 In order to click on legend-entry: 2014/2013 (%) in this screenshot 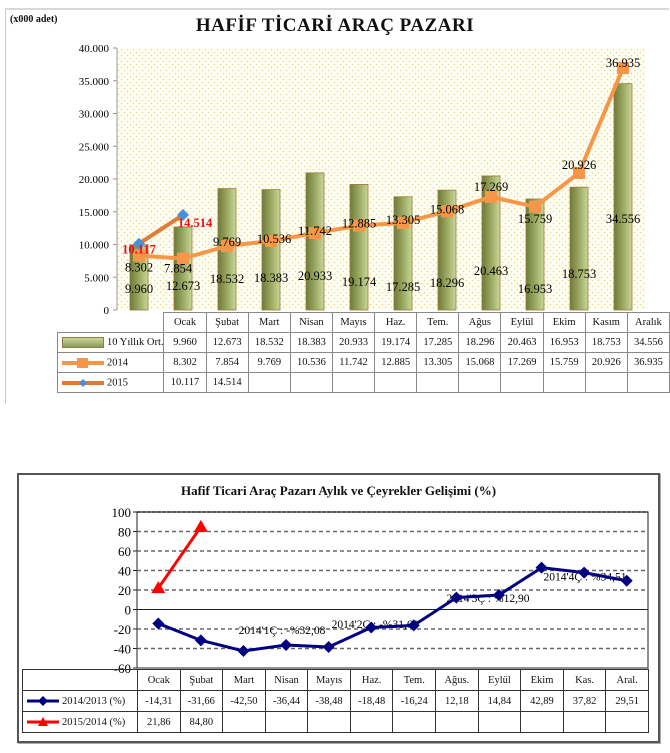, I will do `click(80, 701)`.